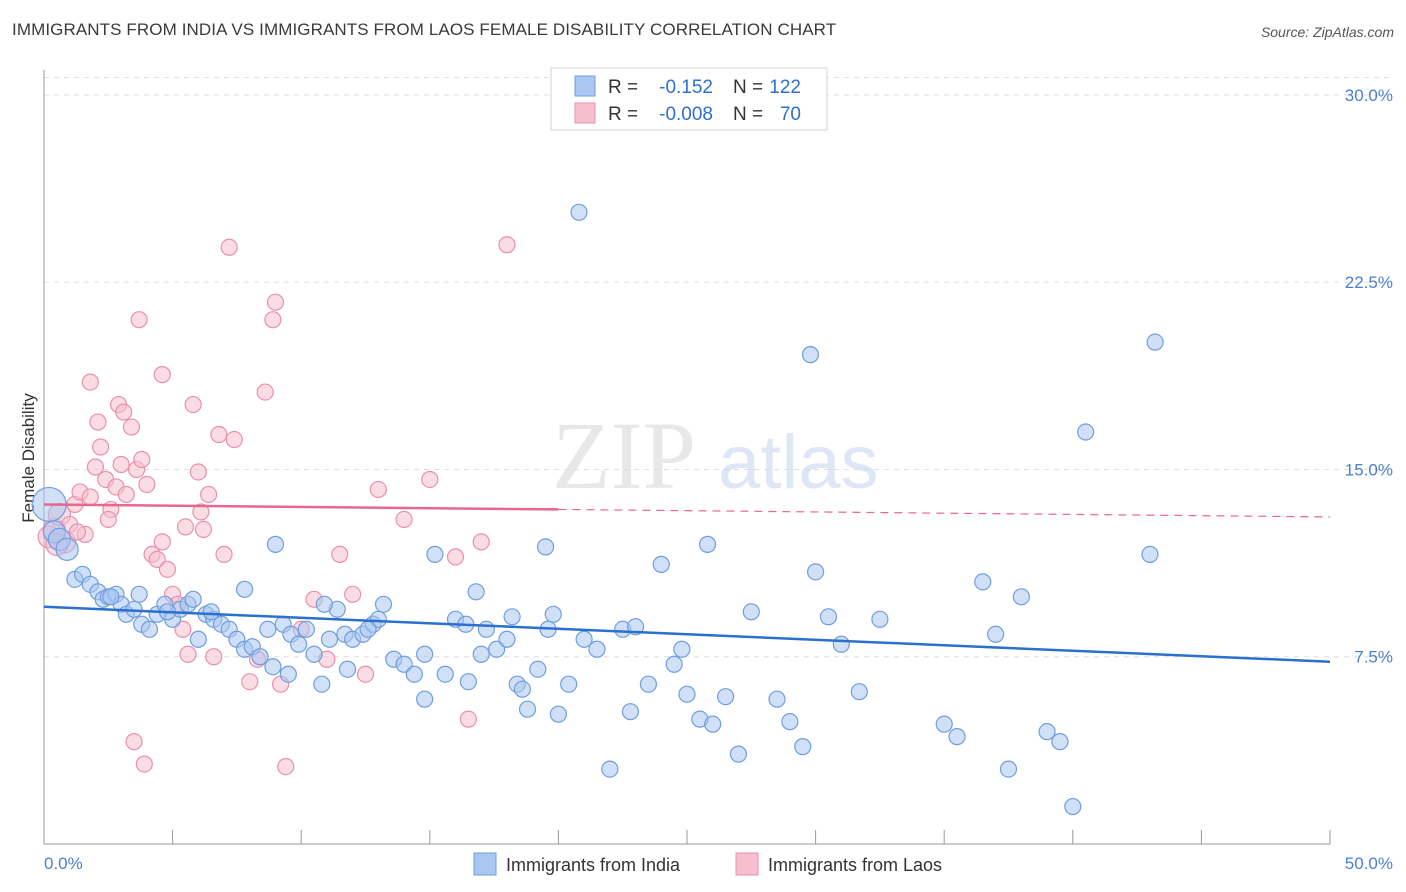  Describe the element at coordinates (1369, 95) in the screenshot. I see `y-tick-label: 30.0%` at that location.